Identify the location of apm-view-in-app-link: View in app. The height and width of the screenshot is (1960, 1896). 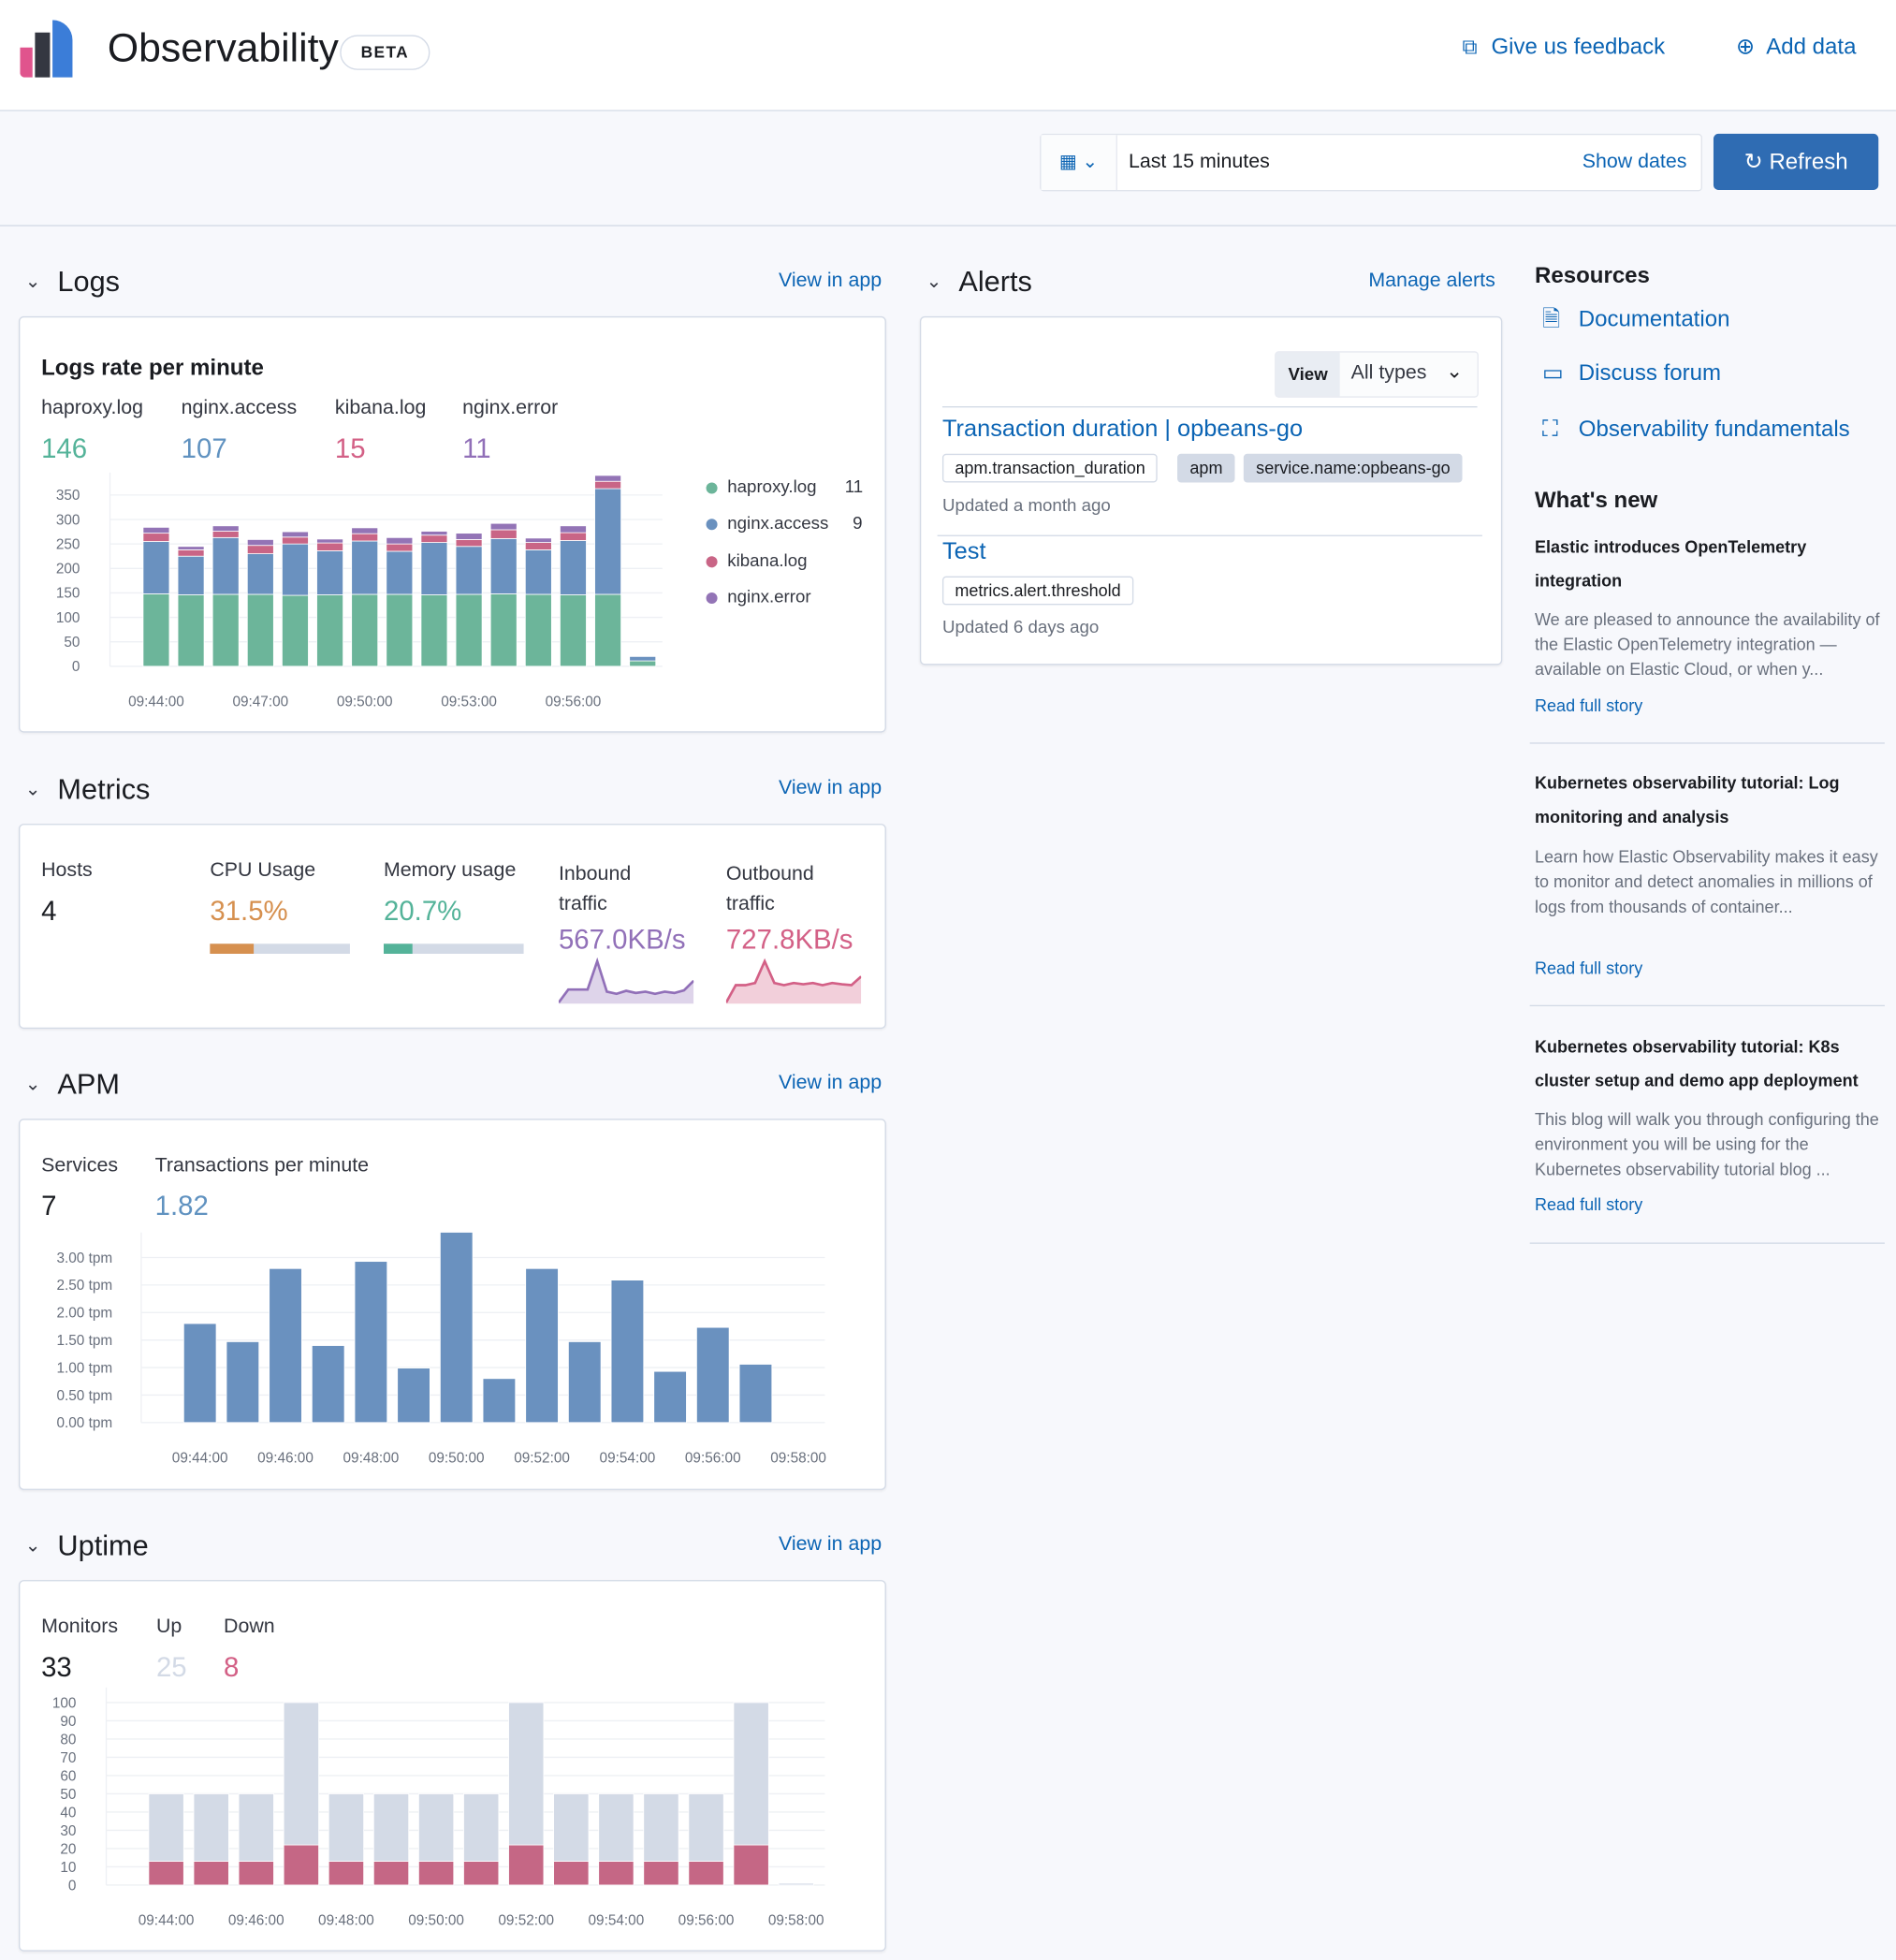
(830, 1083).